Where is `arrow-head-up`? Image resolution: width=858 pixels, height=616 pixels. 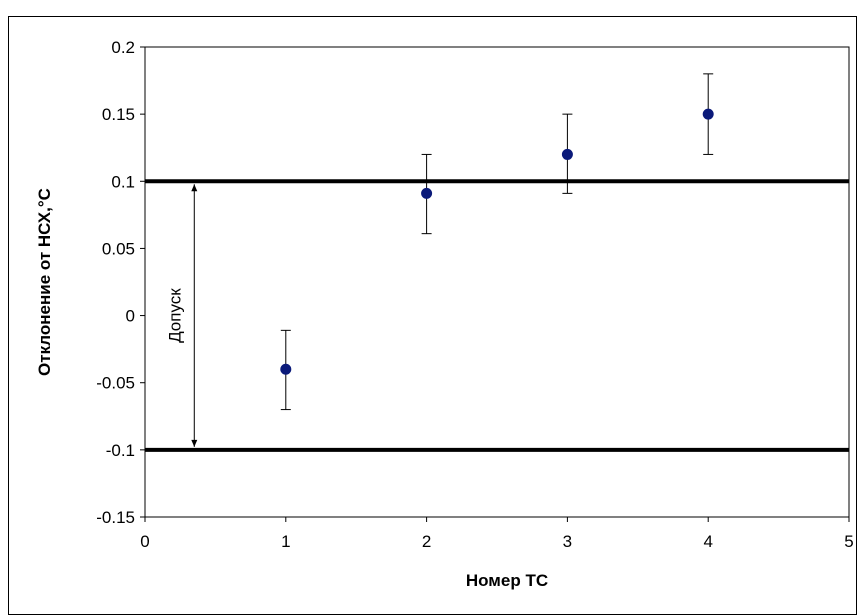
arrow-head-up is located at coordinates (194, 188).